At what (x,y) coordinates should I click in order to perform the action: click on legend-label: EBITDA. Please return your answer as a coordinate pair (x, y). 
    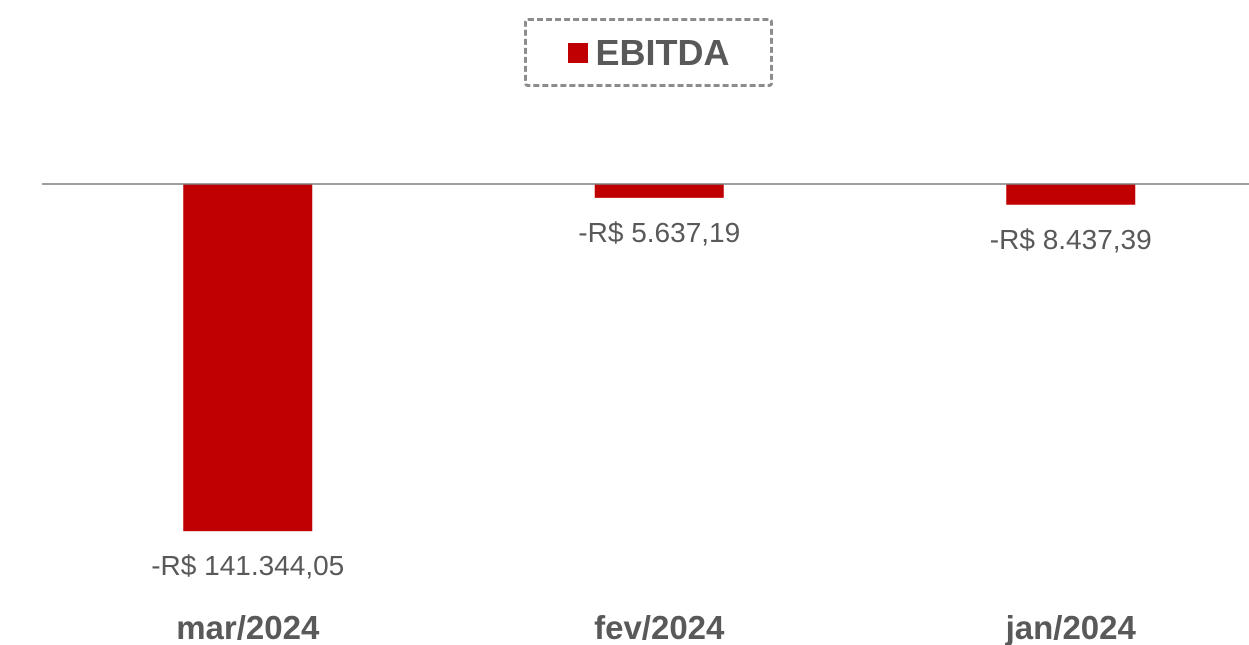
    Looking at the image, I should click on (662, 52).